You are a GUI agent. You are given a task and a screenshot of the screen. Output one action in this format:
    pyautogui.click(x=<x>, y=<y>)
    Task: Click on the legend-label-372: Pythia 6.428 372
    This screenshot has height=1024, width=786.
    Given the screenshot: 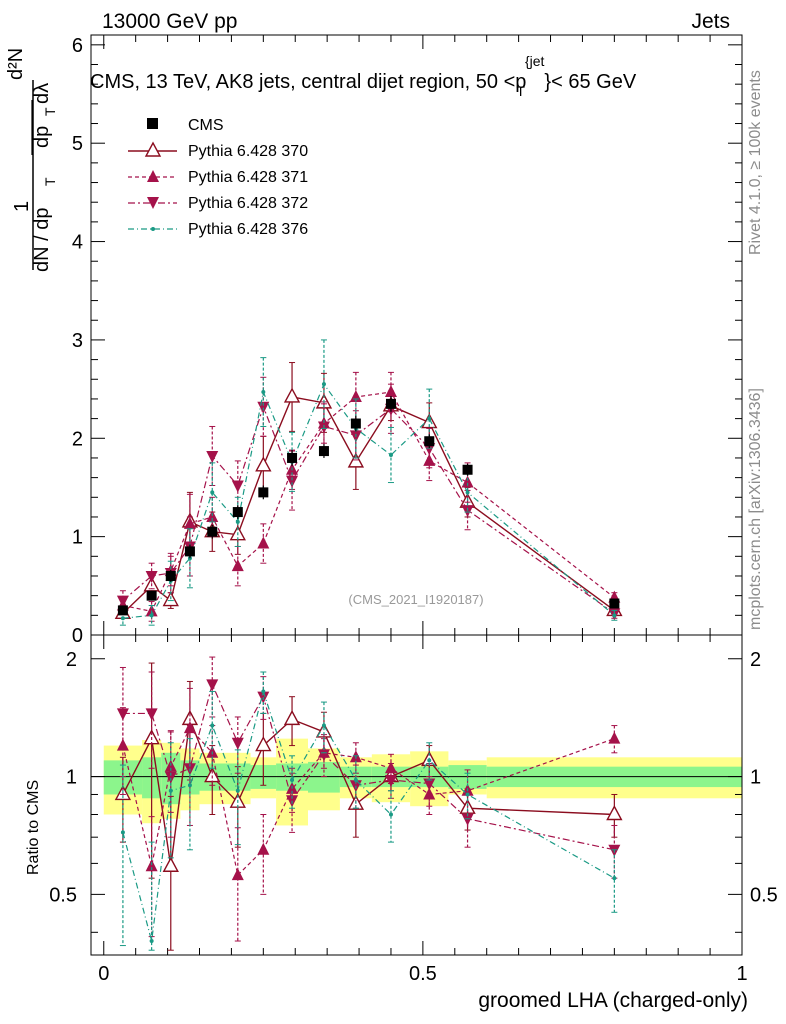 What is the action you would take?
    pyautogui.click(x=248, y=203)
    